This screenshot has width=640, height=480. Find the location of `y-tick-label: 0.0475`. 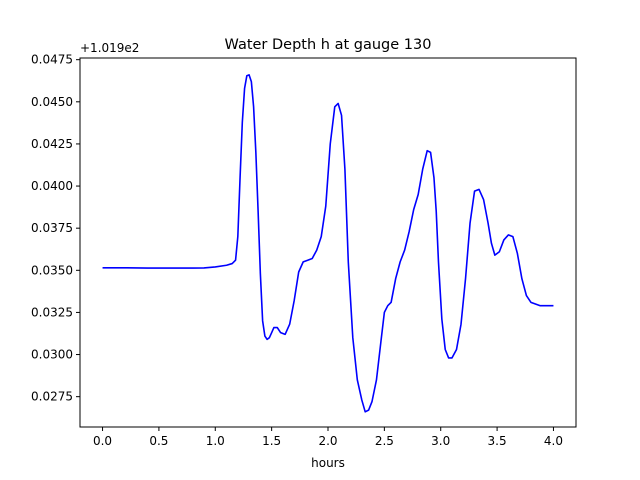

y-tick-label: 0.0475 is located at coordinates (52, 60).